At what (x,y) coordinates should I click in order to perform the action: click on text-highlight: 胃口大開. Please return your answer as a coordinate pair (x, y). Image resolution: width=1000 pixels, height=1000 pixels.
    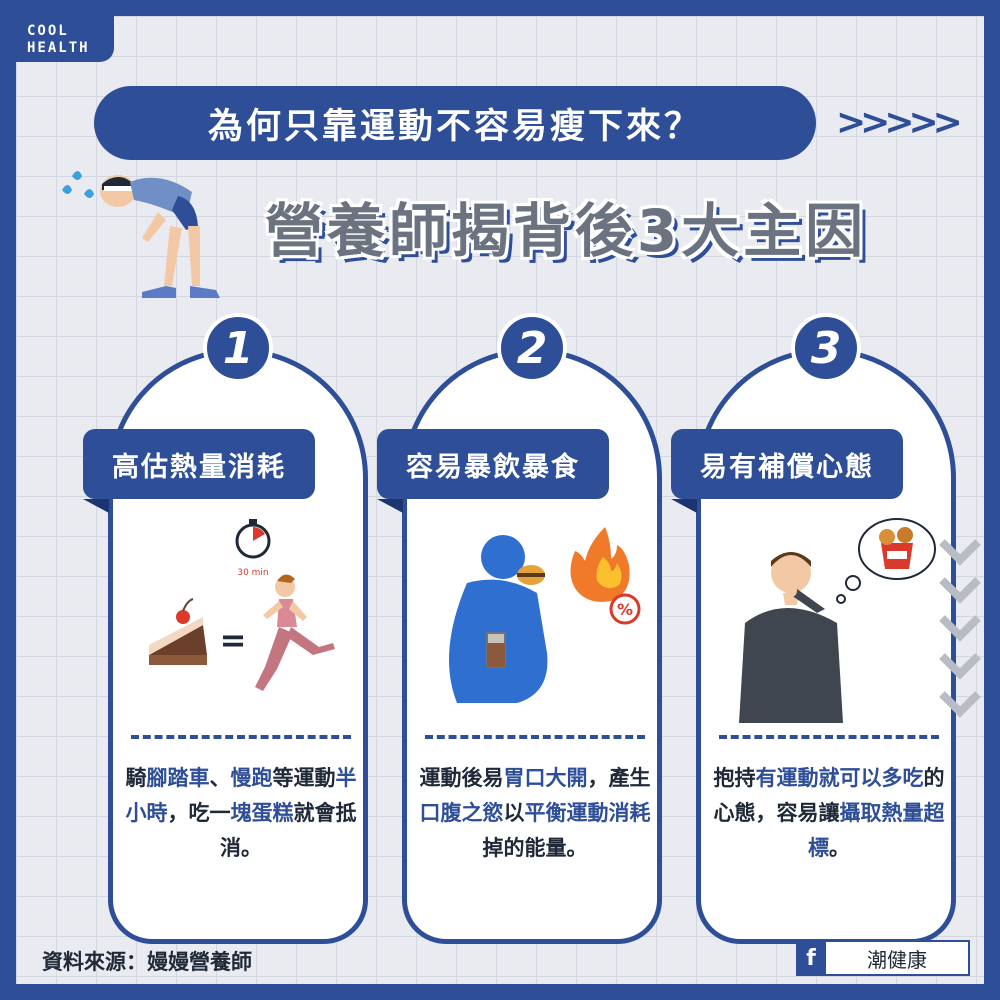
    Looking at the image, I should click on (545, 778).